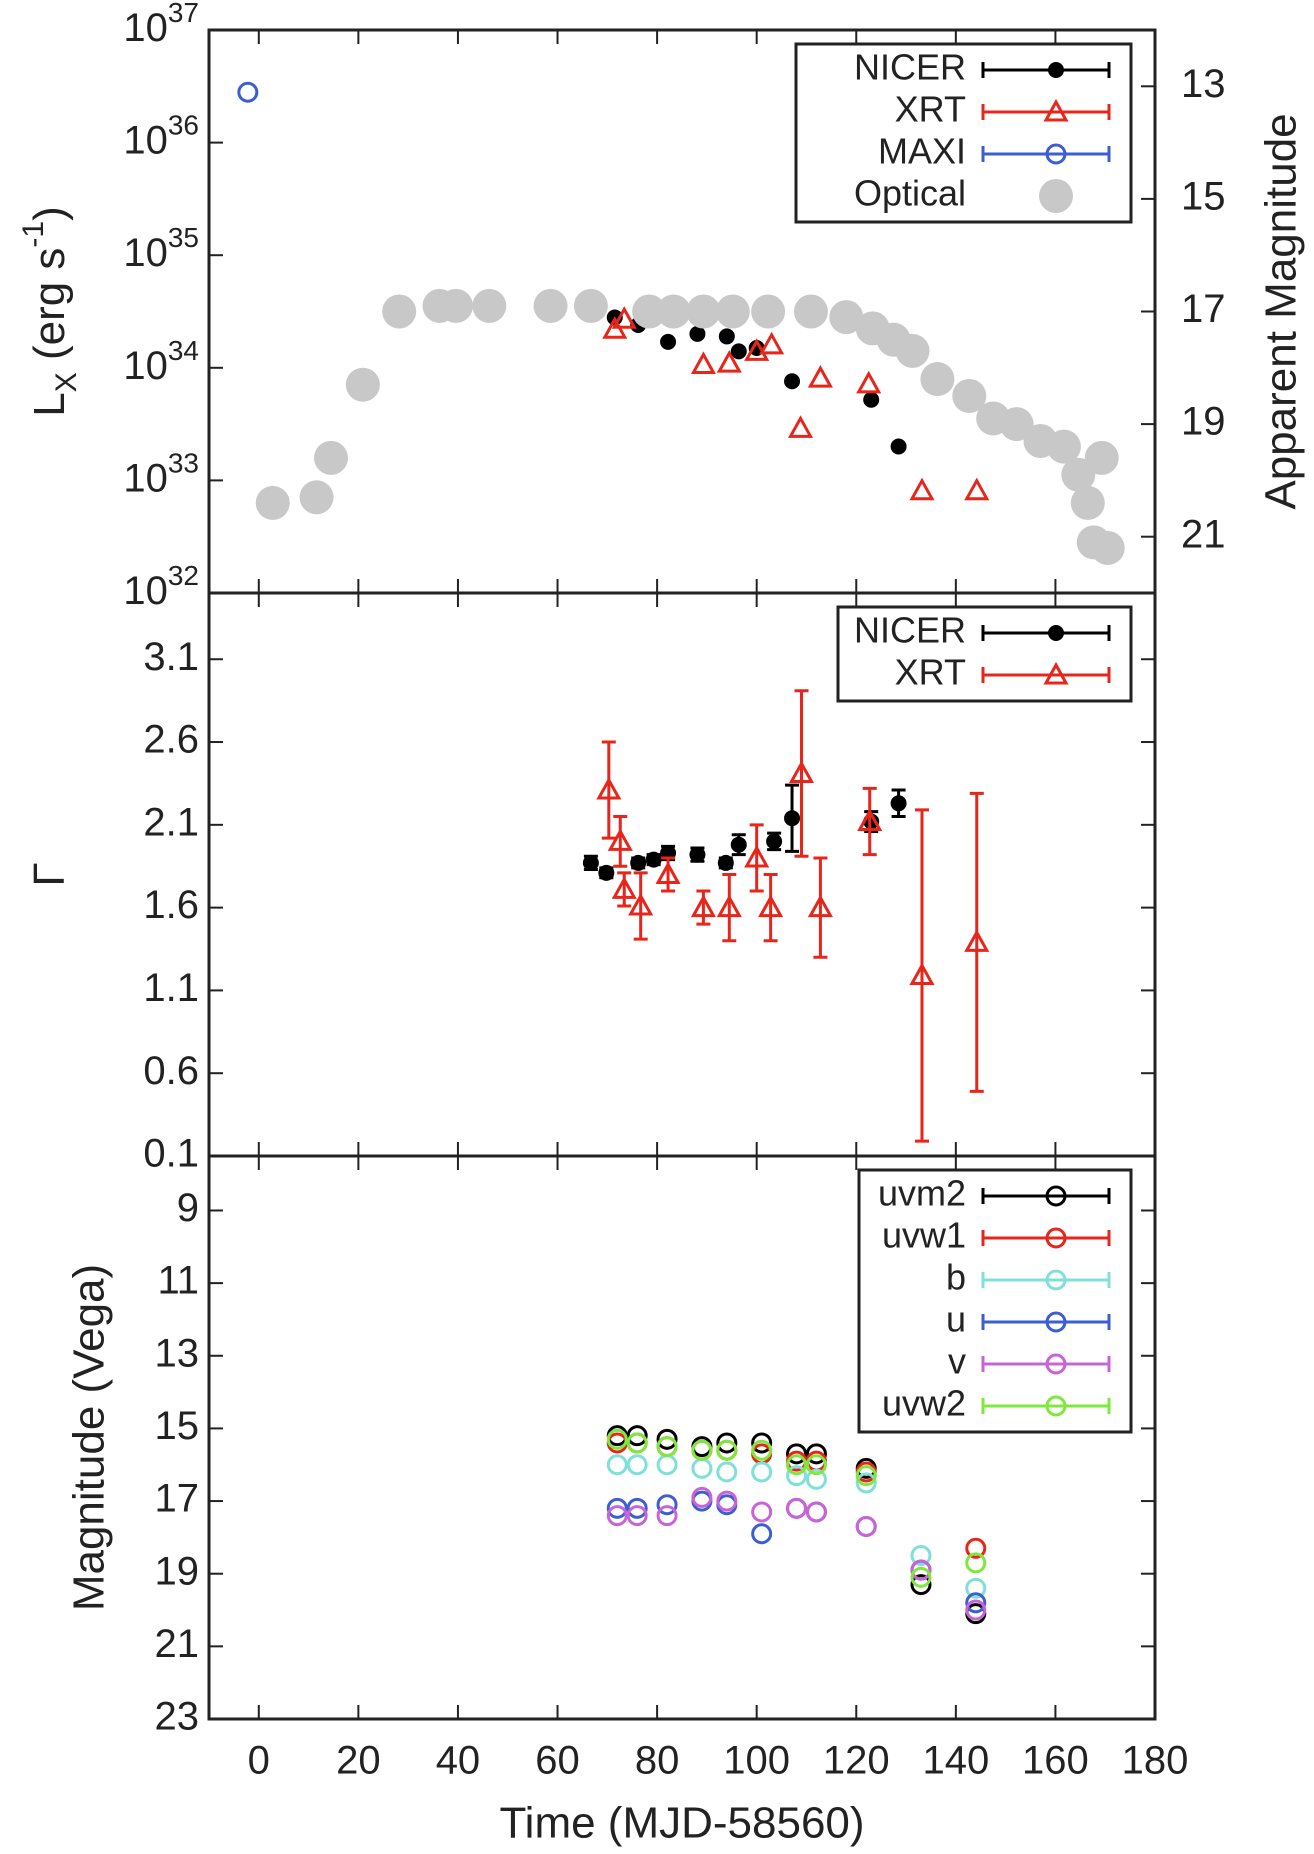 The image size is (1314, 1854). What do you see at coordinates (984, 654) in the screenshot?
I see `legend-box` at bounding box center [984, 654].